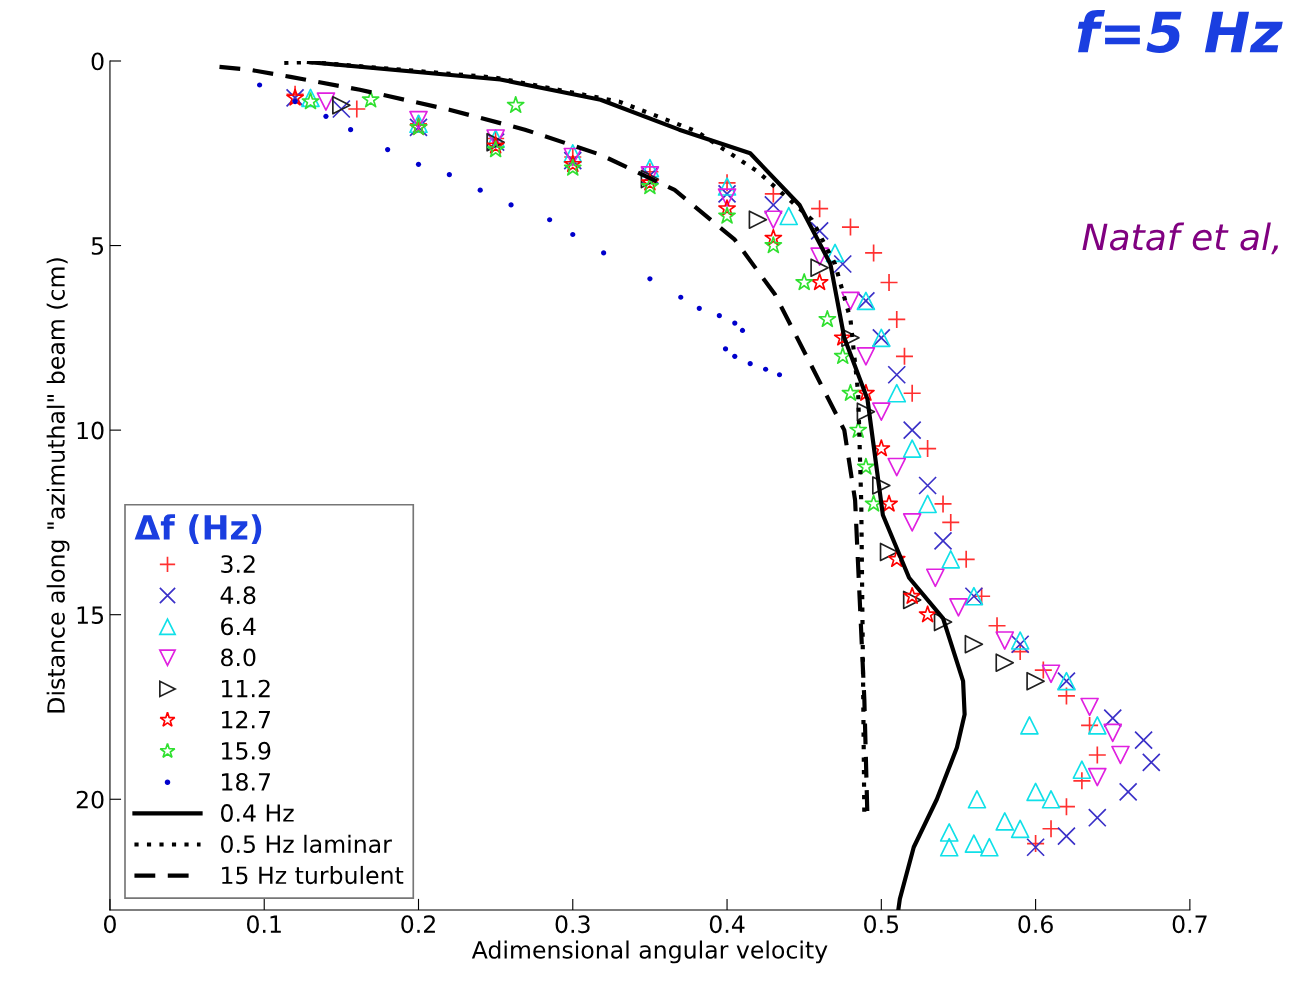 The height and width of the screenshot is (1000, 1289). I want to click on legend-label: 0.5 Hz laminar, so click(306, 844).